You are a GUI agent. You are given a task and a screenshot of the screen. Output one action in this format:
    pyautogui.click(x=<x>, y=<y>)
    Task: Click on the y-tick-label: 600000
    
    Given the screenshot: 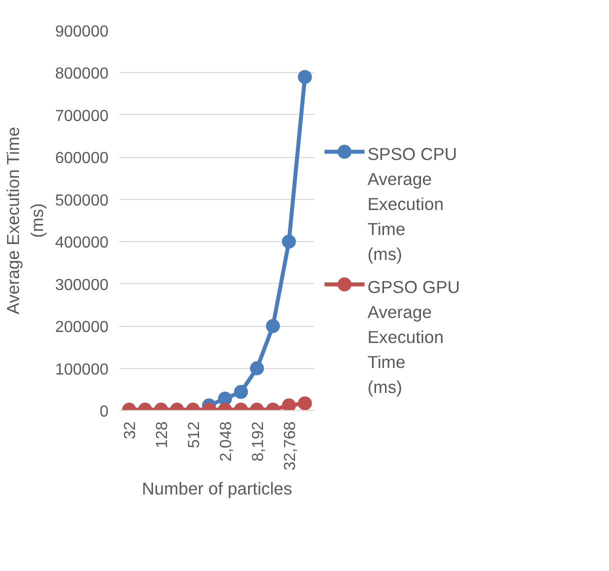 What is the action you would take?
    pyautogui.click(x=82, y=159)
    